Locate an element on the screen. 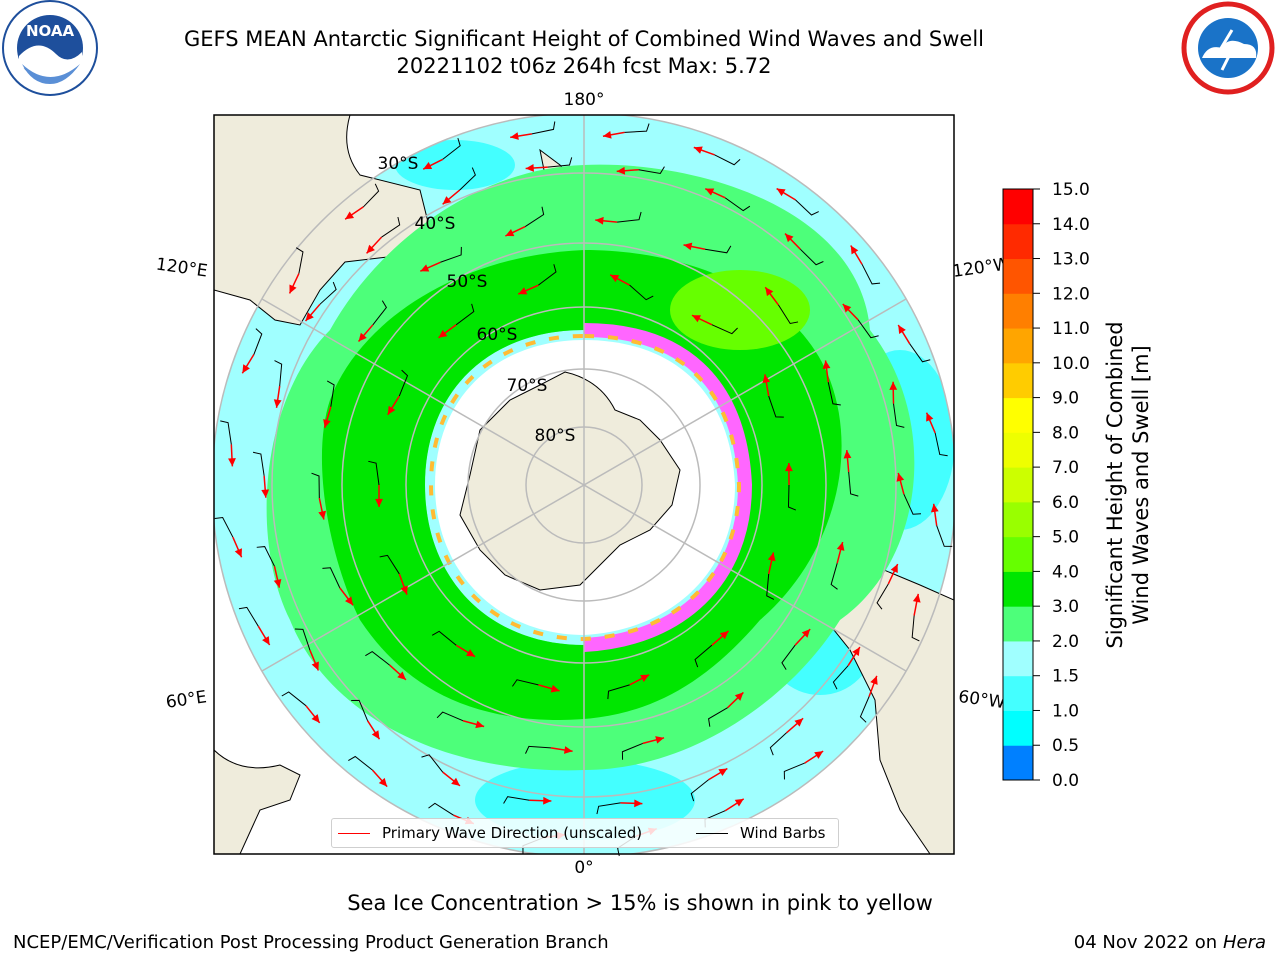 The image size is (1280, 960). colorbar-tick-label: 3.0 is located at coordinates (1065, 607).